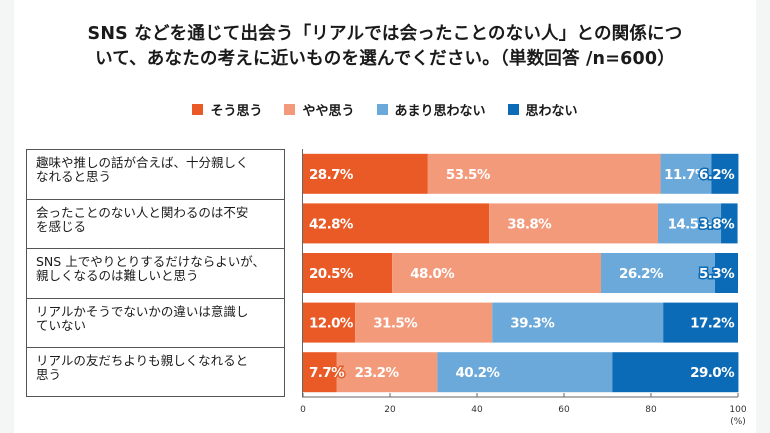 This screenshot has width=770, height=433. I want to click on data-label: 38.8%, so click(529, 224).